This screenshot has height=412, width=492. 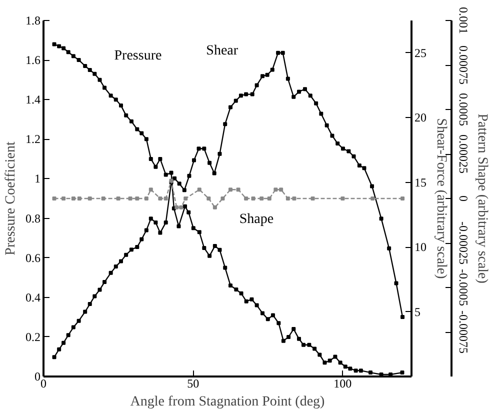 What do you see at coordinates (33, 218) in the screenshot?
I see `y-tick-label: 0.8` at bounding box center [33, 218].